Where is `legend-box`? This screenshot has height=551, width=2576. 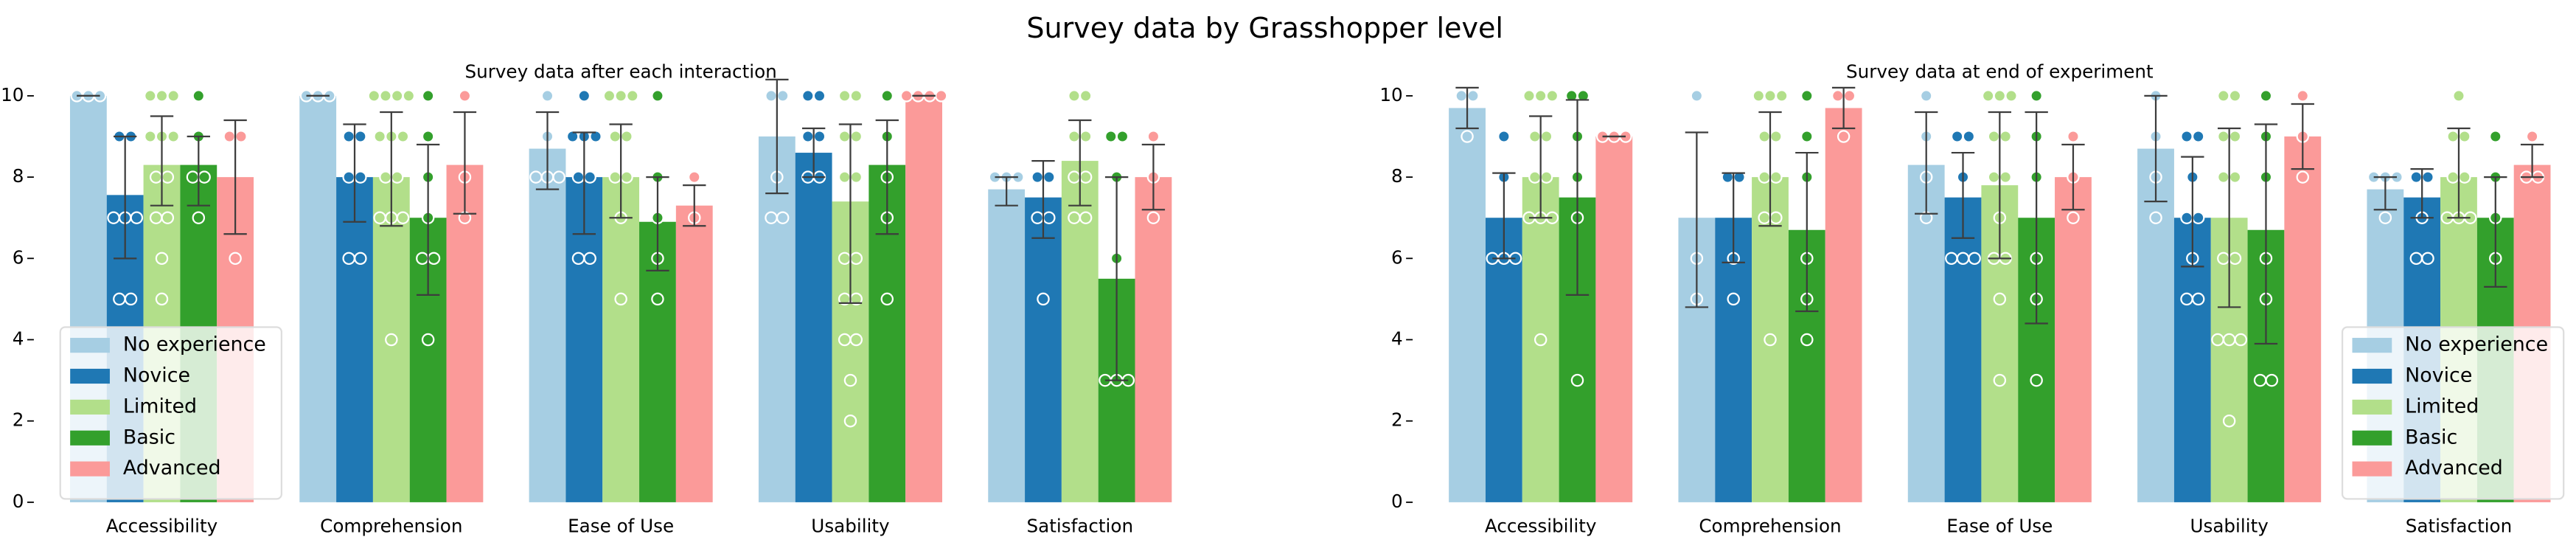 legend-box is located at coordinates (2453, 413).